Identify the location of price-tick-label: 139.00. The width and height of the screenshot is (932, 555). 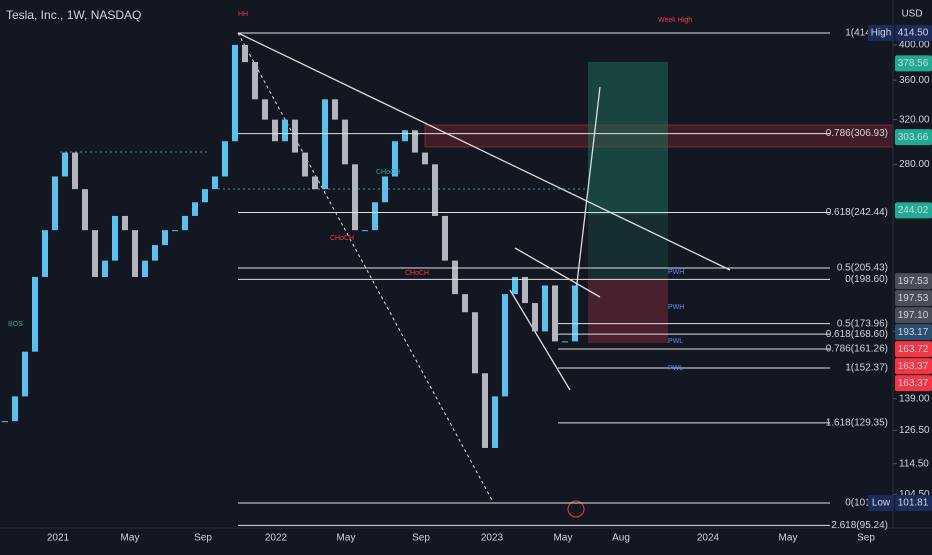
(914, 398).